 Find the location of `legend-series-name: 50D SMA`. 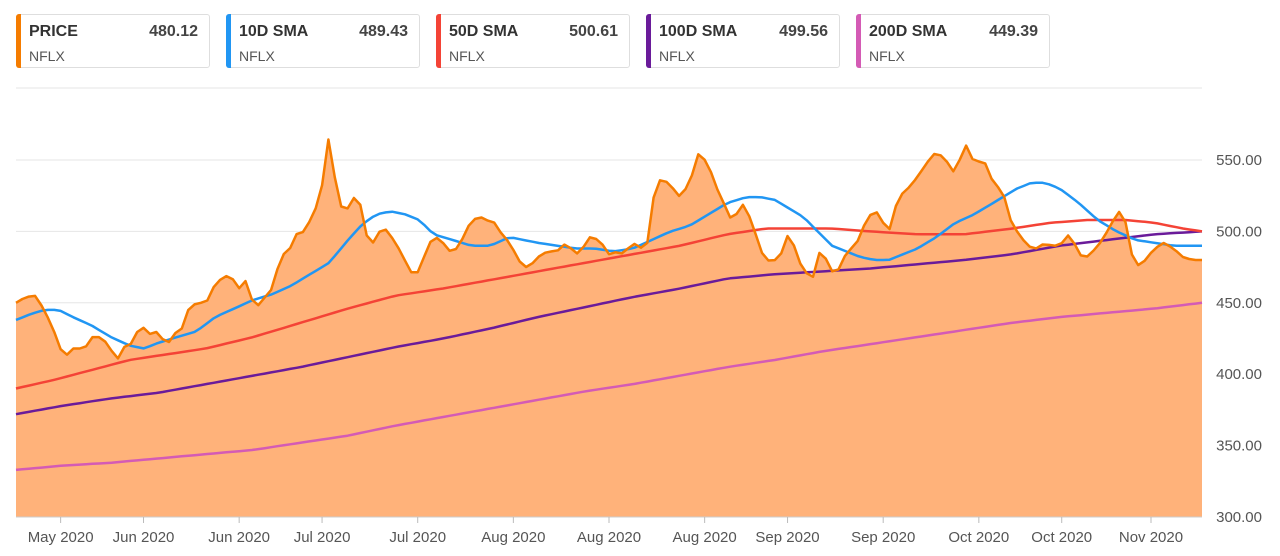

legend-series-name: 50D SMA is located at coordinates (484, 31).